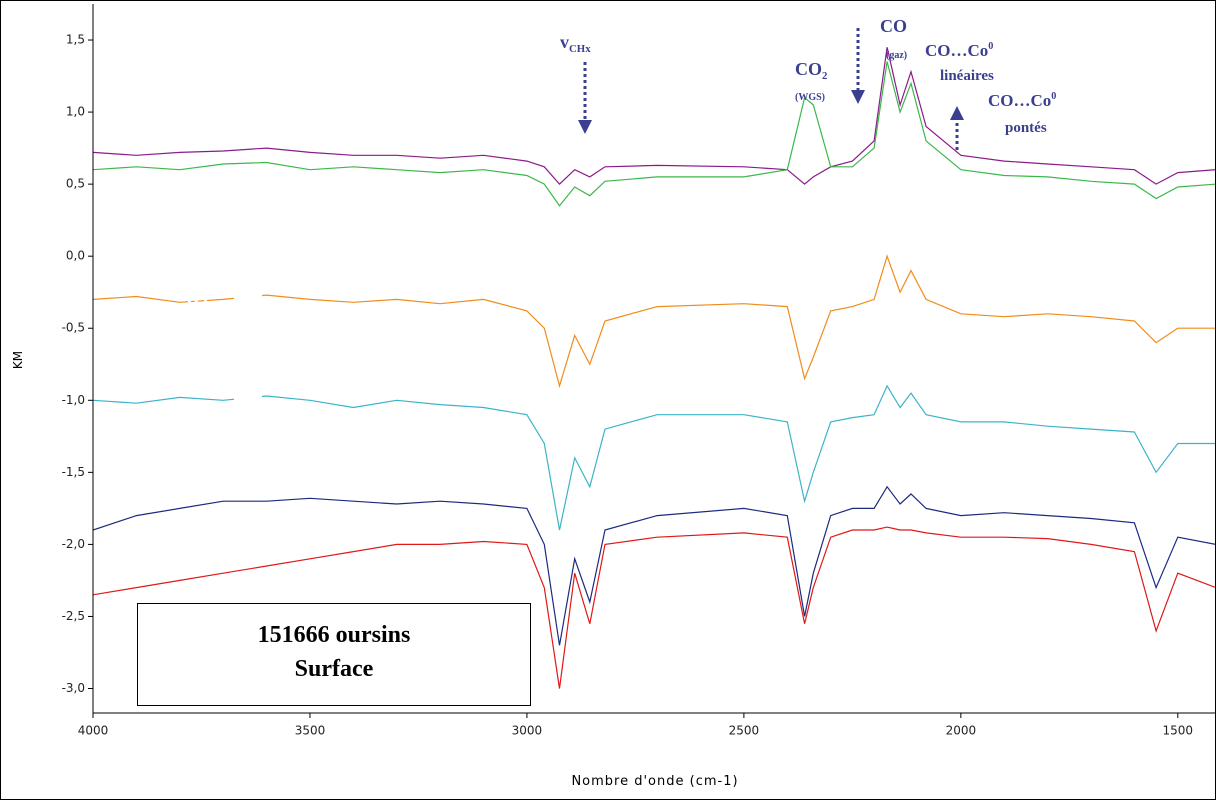 The width and height of the screenshot is (1216, 800). I want to click on y-tick-label: 0,5, so click(75, 184).